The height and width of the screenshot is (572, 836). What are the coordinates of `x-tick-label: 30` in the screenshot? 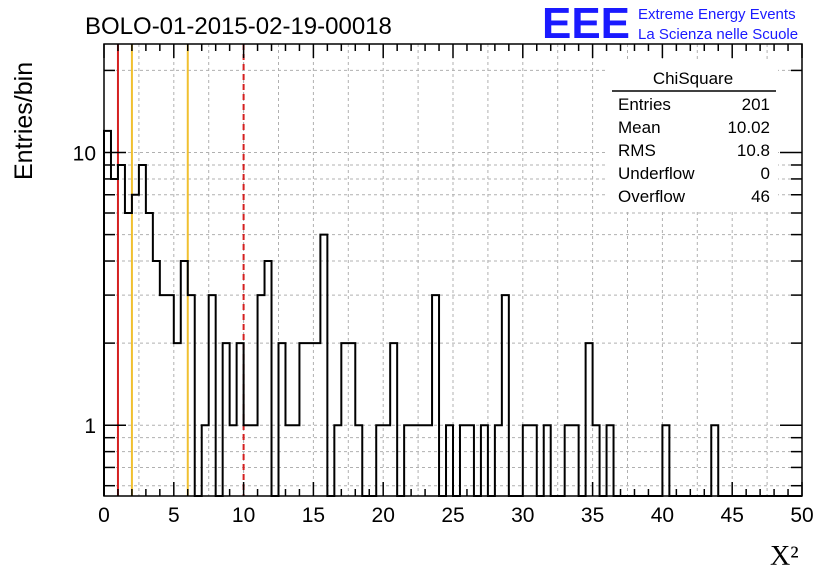 It's located at (522, 515).